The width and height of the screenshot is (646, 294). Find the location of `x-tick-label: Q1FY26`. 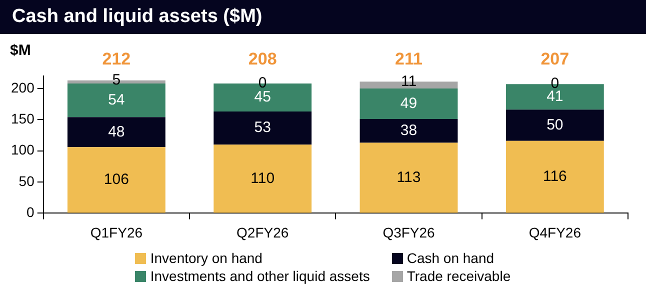

x-tick-label: Q1FY26 is located at coordinates (116, 232).